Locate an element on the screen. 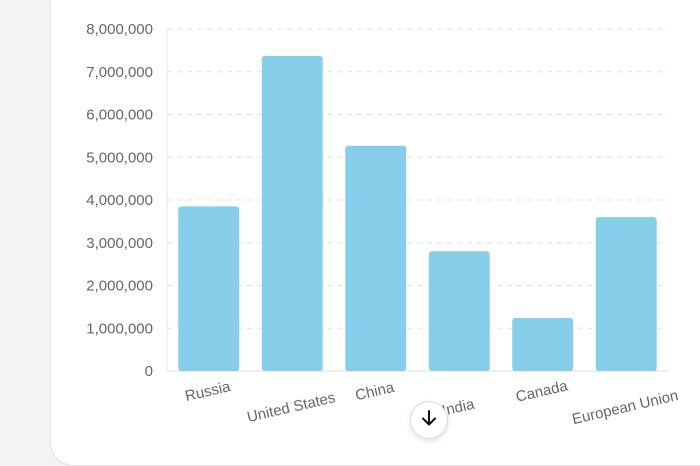 The image size is (700, 466). bar-european-union is located at coordinates (626, 294).